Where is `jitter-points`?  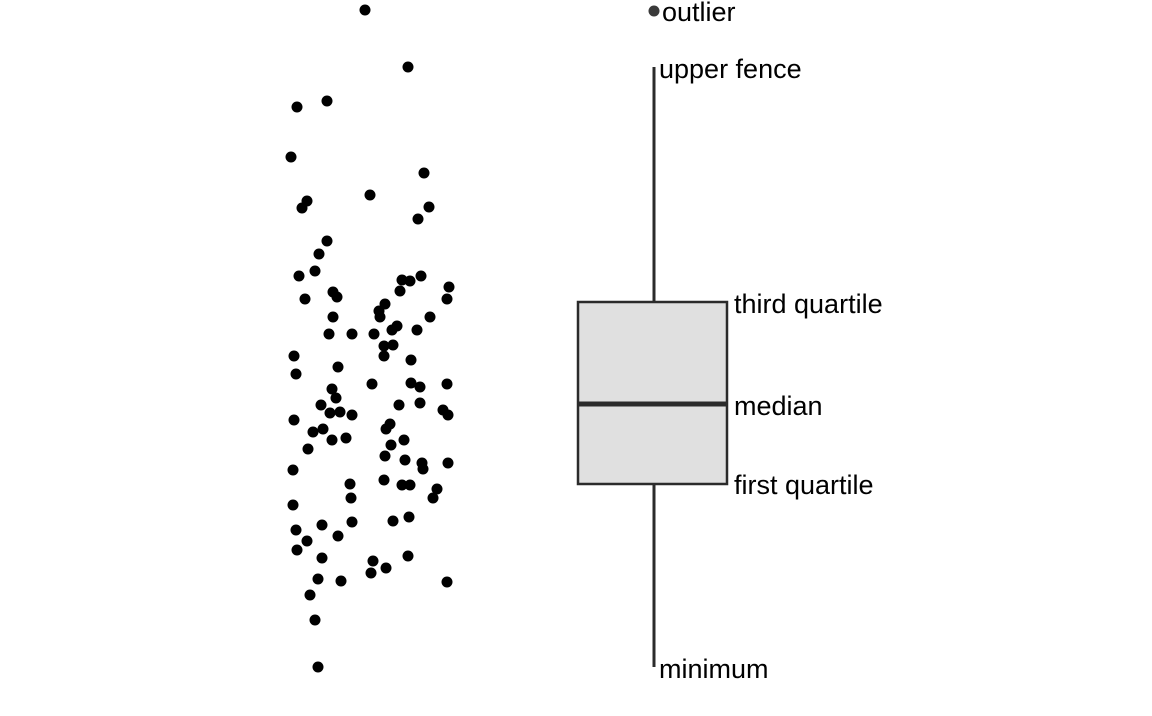 jitter-points is located at coordinates (370, 338).